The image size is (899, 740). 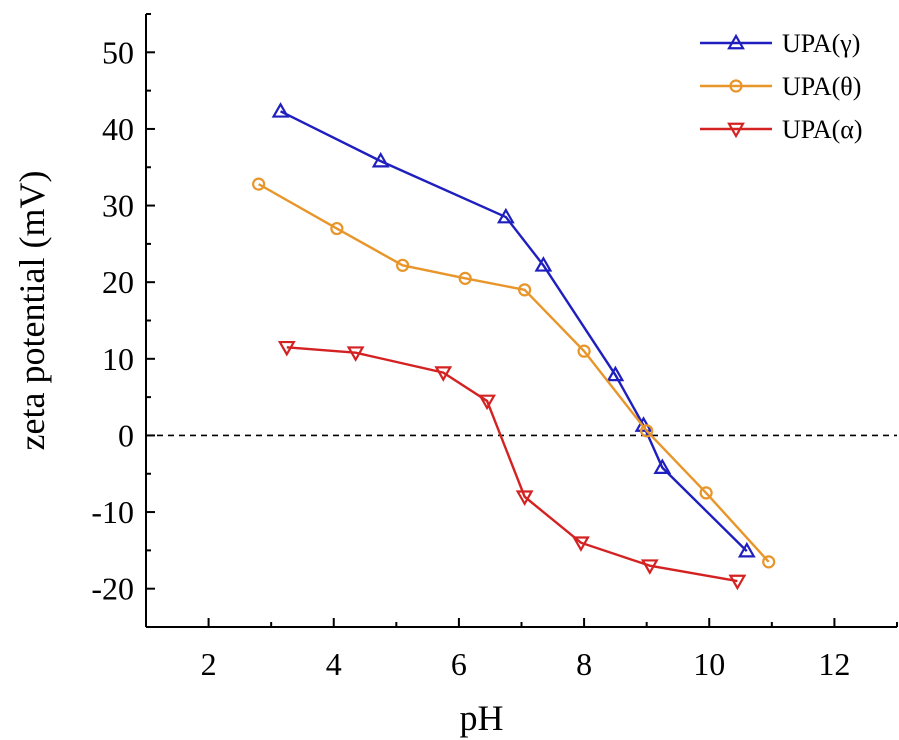 I want to click on y-tick-label: 0, so click(x=126, y=435).